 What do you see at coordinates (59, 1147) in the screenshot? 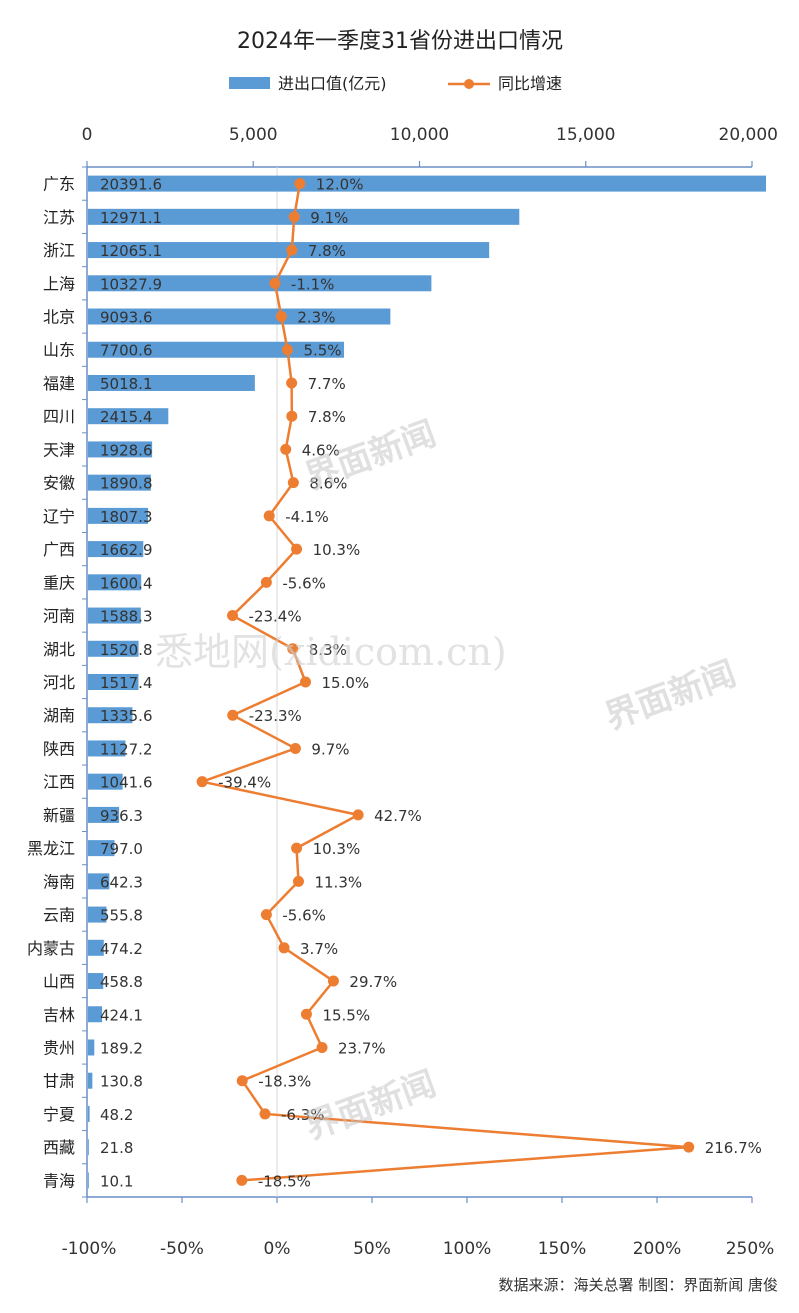
I see `category-label: 西藏` at bounding box center [59, 1147].